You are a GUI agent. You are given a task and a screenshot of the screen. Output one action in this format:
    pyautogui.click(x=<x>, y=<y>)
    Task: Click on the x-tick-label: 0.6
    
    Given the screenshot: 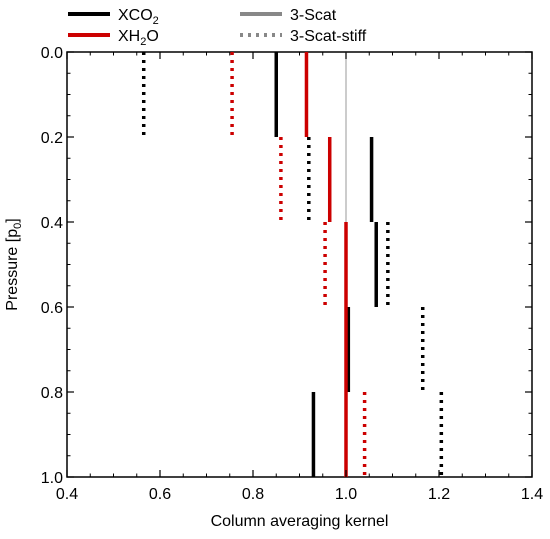 What is the action you would take?
    pyautogui.click(x=160, y=494)
    